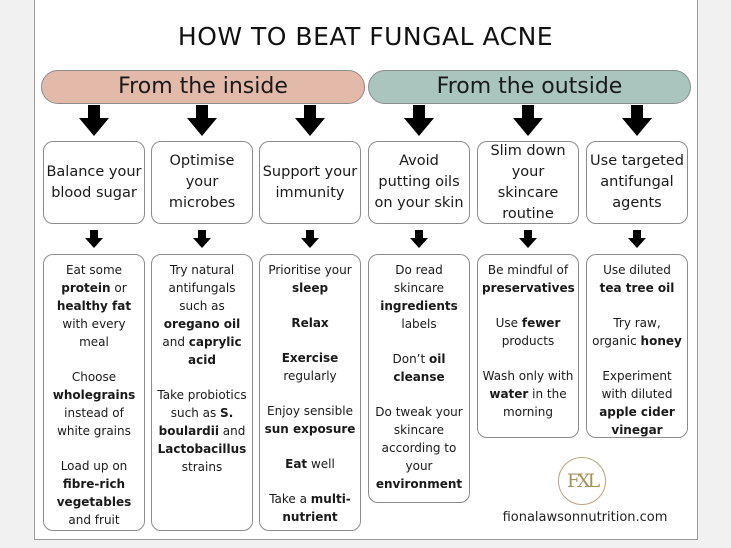 The height and width of the screenshot is (548, 731). I want to click on tip-highlight: oil cleanse, so click(419, 368).